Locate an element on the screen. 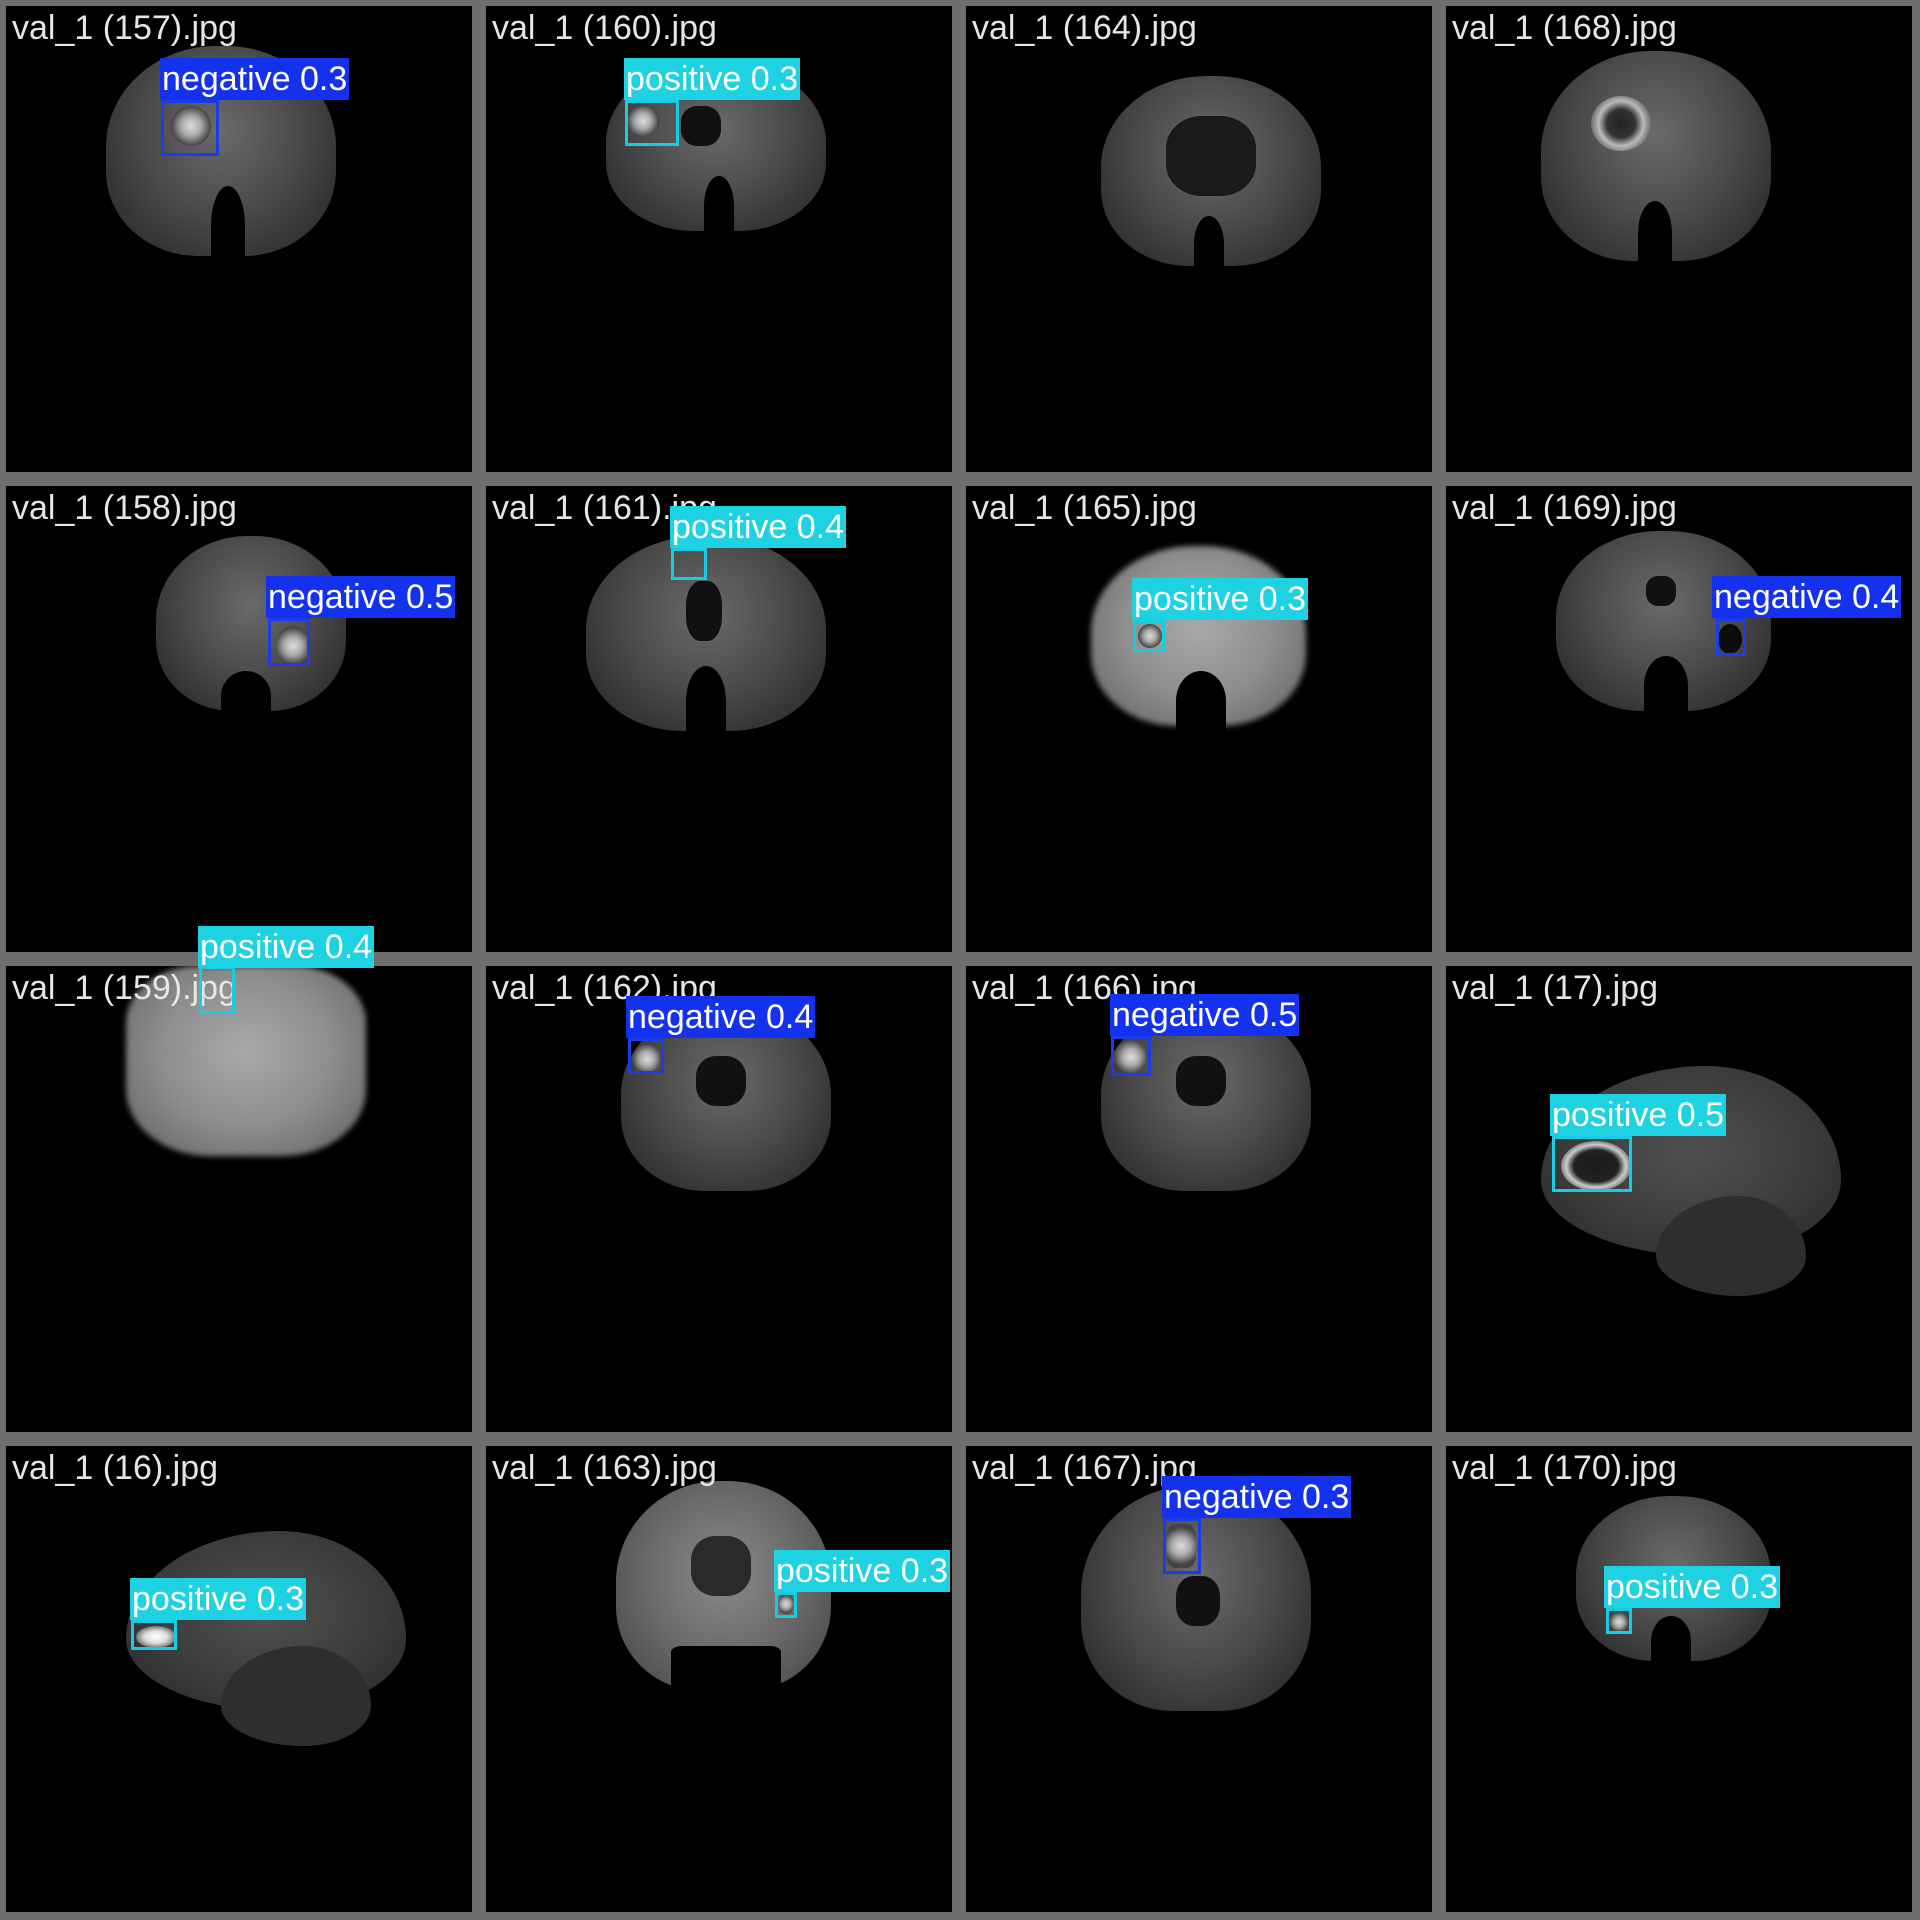 The width and height of the screenshot is (1920, 1920). image-tile: val_1 (159).jpg positive 0.4 is located at coordinates (239, 1179).